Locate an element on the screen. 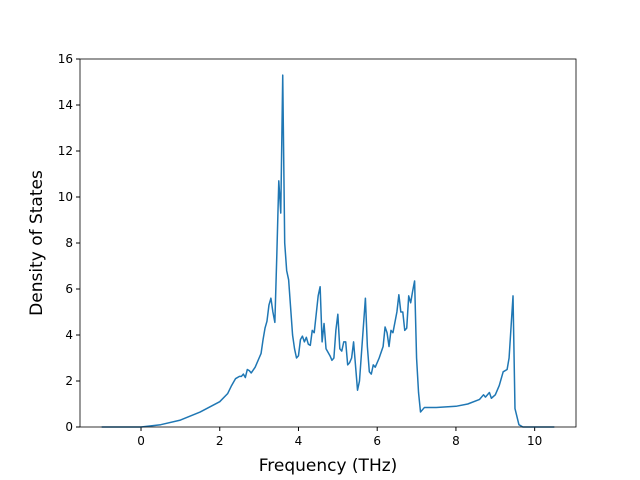  y-tick-label: 2 is located at coordinates (69, 381).